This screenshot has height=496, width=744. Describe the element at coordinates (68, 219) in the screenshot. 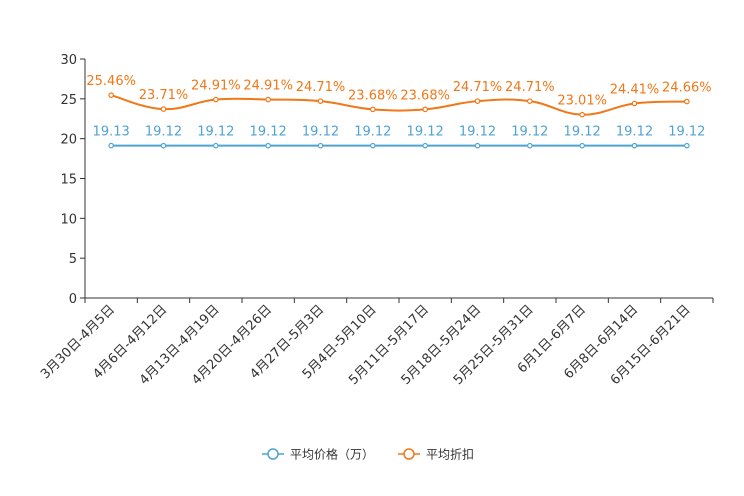

I see `y-tick-label: 10` at that location.